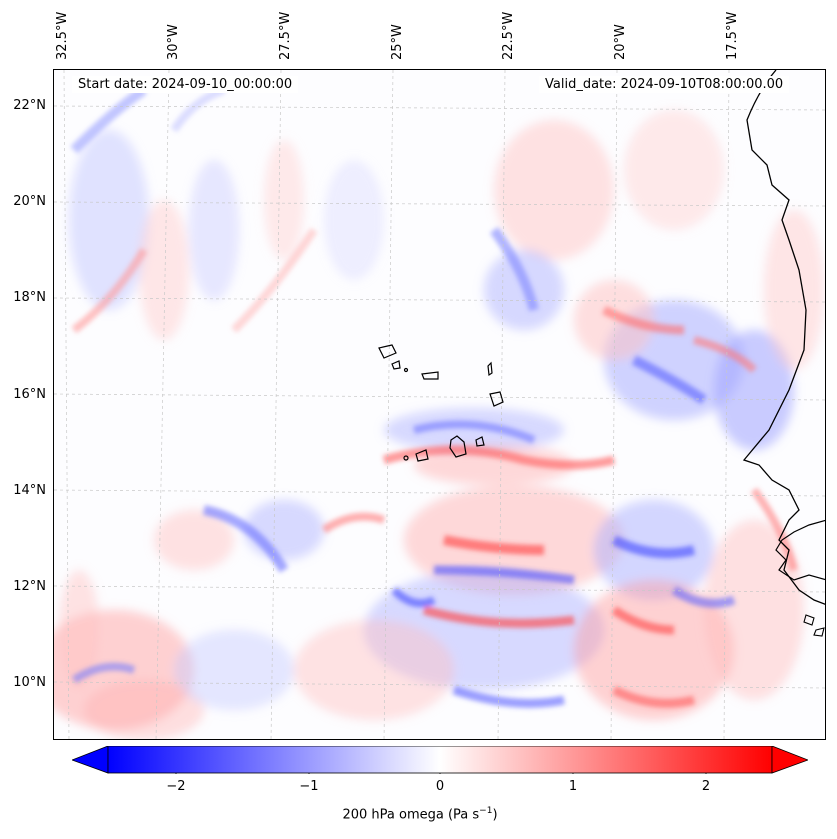  I want to click on colorbar-title-end: ), so click(495, 815).